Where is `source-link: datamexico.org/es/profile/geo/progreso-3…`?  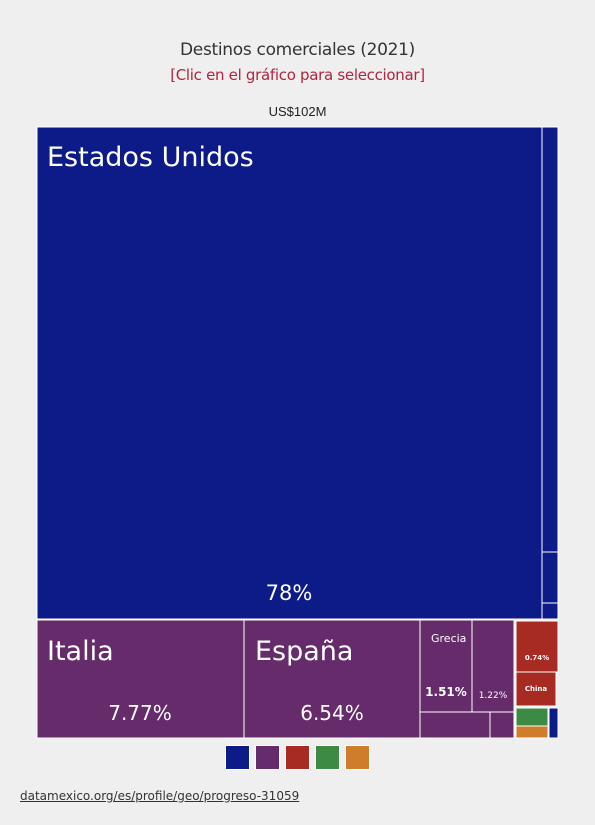 source-link: datamexico.org/es/profile/geo/progreso-3… is located at coordinates (160, 796).